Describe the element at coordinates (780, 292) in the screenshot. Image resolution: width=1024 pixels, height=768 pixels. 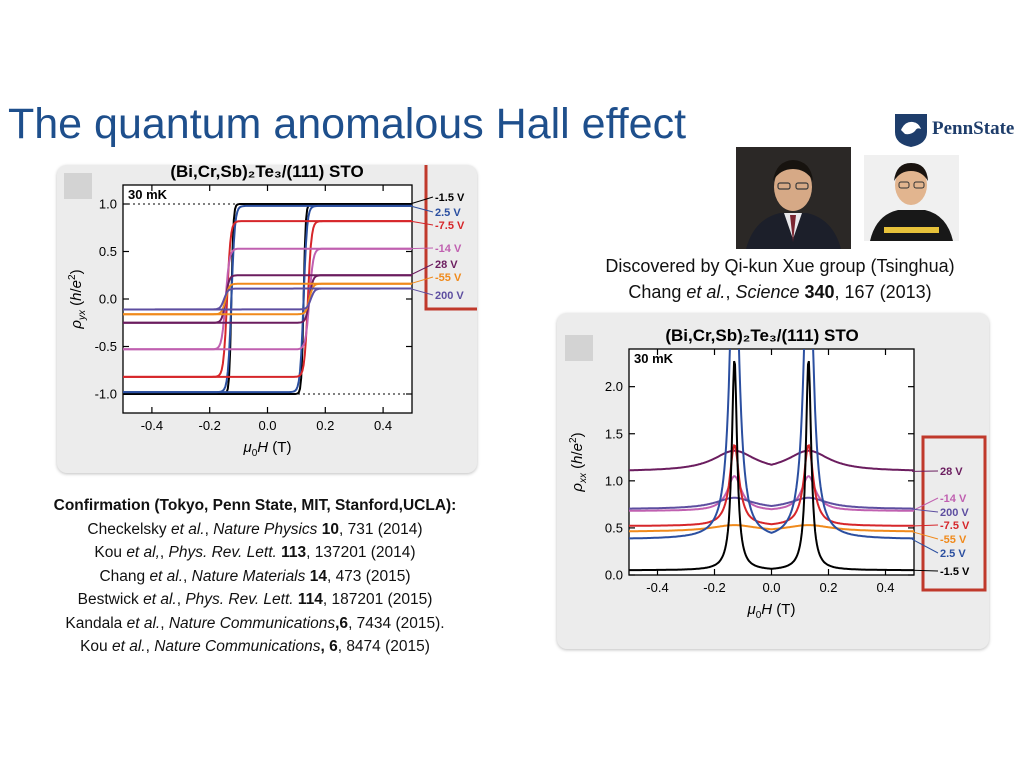
I see `discovery-reference: Chang et al., Science 340, 167 (2013)` at that location.